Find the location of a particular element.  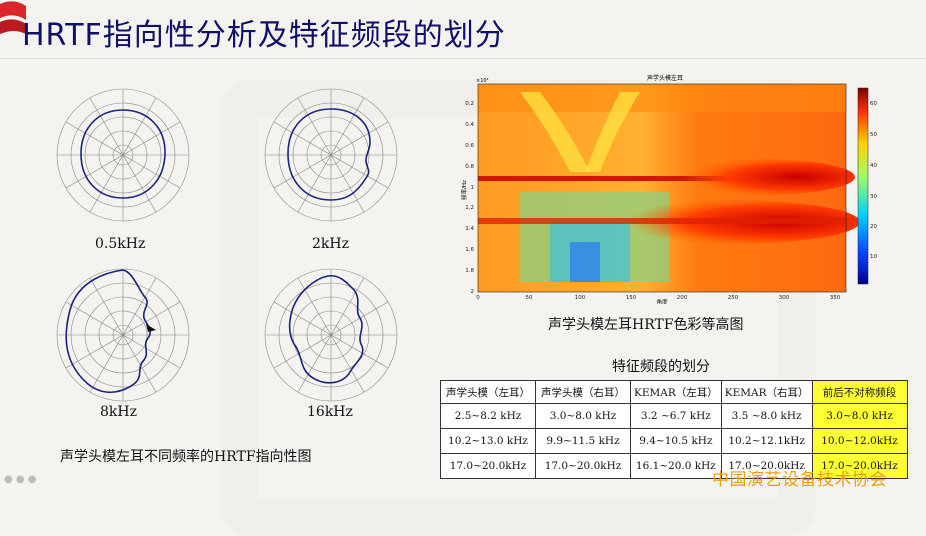

slide-title: HRTF指向性分析及特征频段的划分 is located at coordinates (264, 35).